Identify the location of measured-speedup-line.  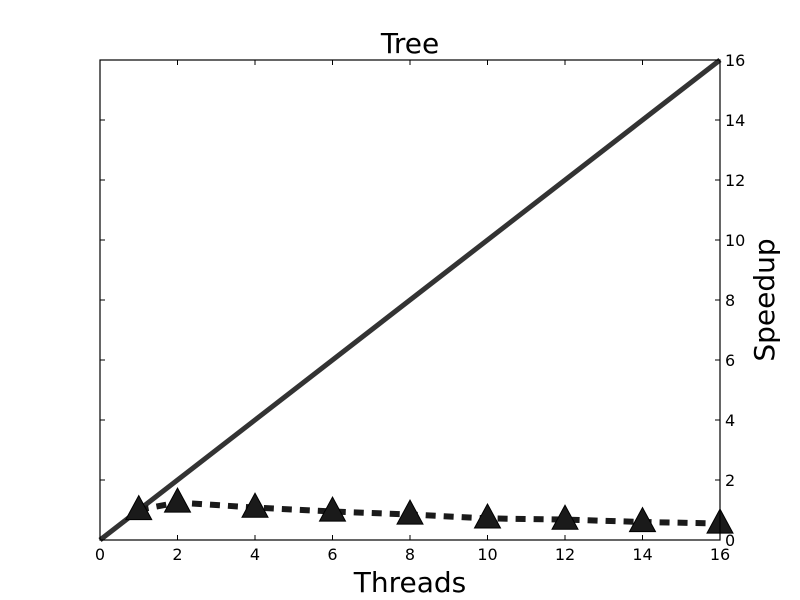
(429, 513).